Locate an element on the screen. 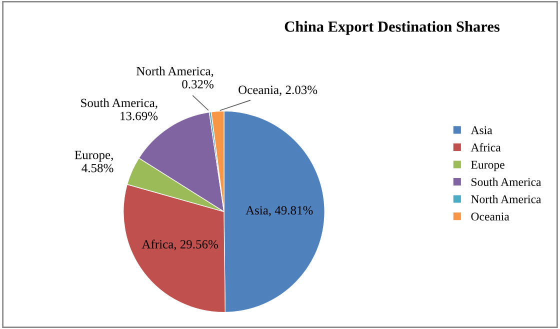 Image resolution: width=560 pixels, height=329 pixels. legend-label: Africa is located at coordinates (485, 147).